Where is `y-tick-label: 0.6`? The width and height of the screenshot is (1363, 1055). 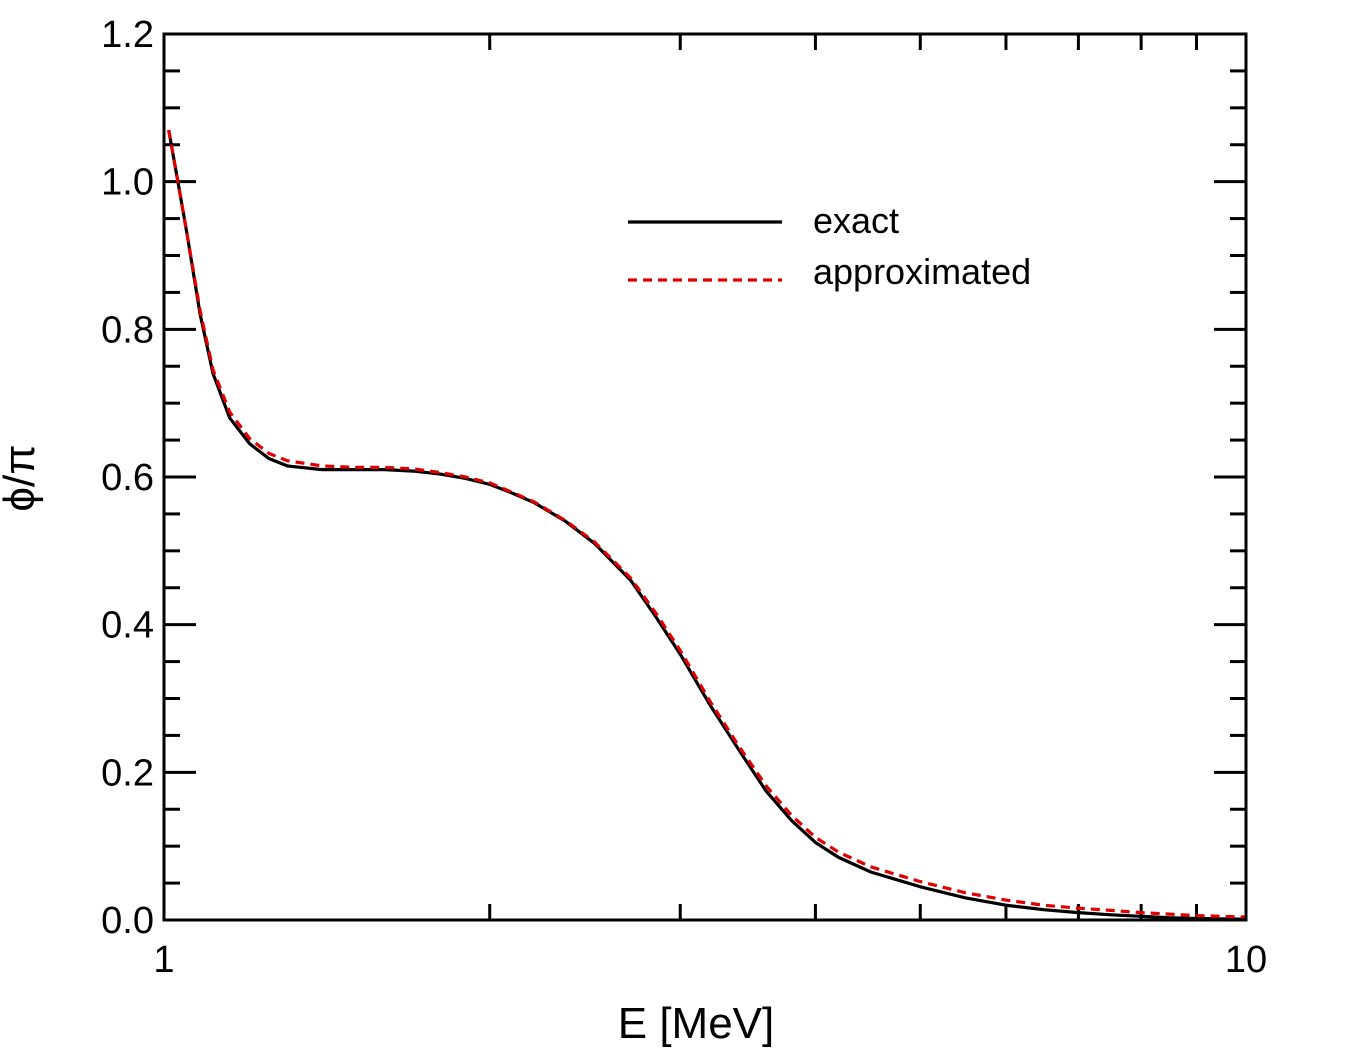 y-tick-label: 0.6 is located at coordinates (127, 478).